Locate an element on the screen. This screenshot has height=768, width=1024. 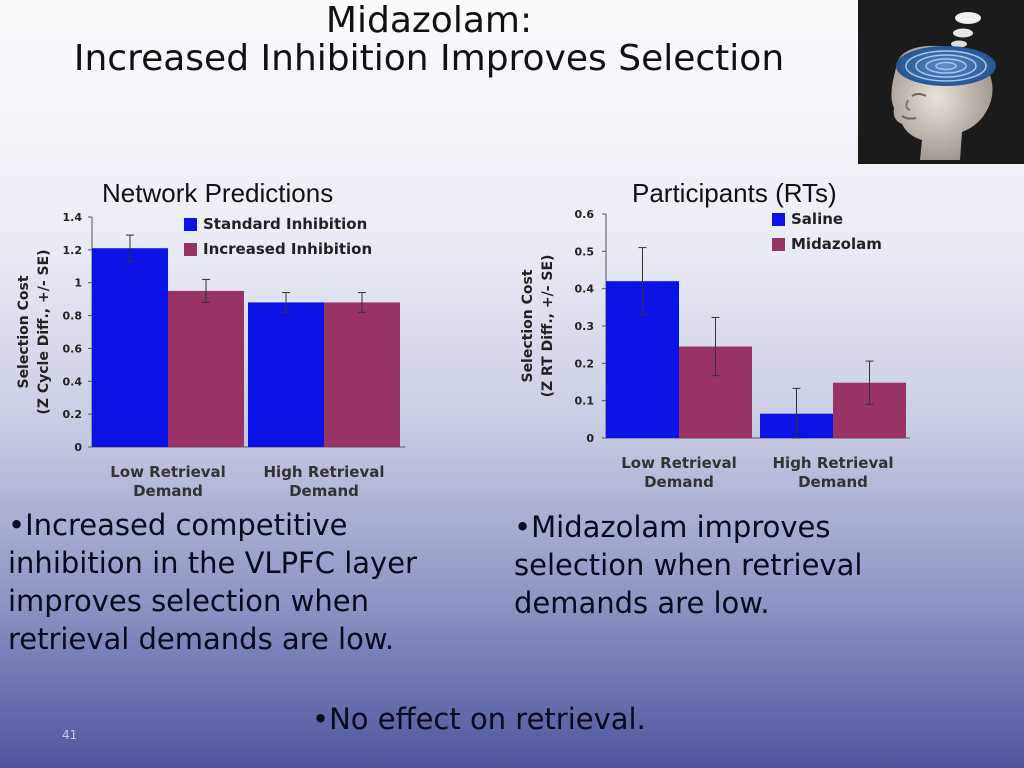
bullet-bottom-text: No effect on retrieval. is located at coordinates (487, 719).